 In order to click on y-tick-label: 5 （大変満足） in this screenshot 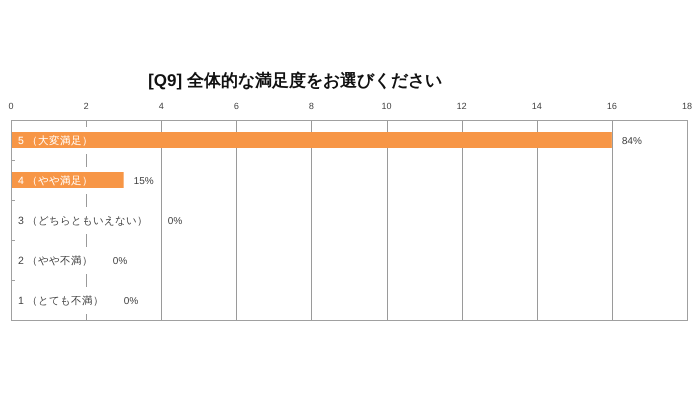, I will do `click(55, 140)`.